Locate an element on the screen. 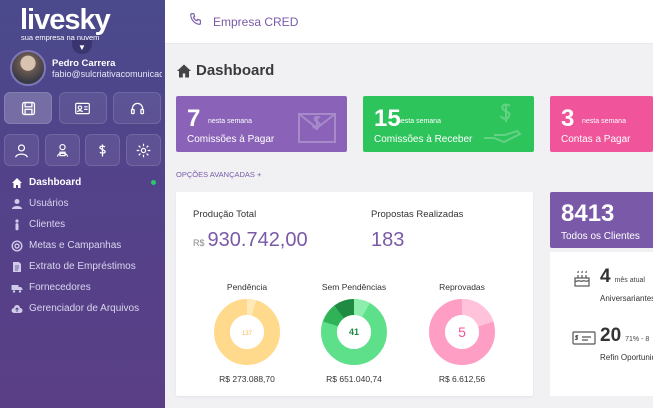 The image size is (653, 408). headset-icon is located at coordinates (137, 108).